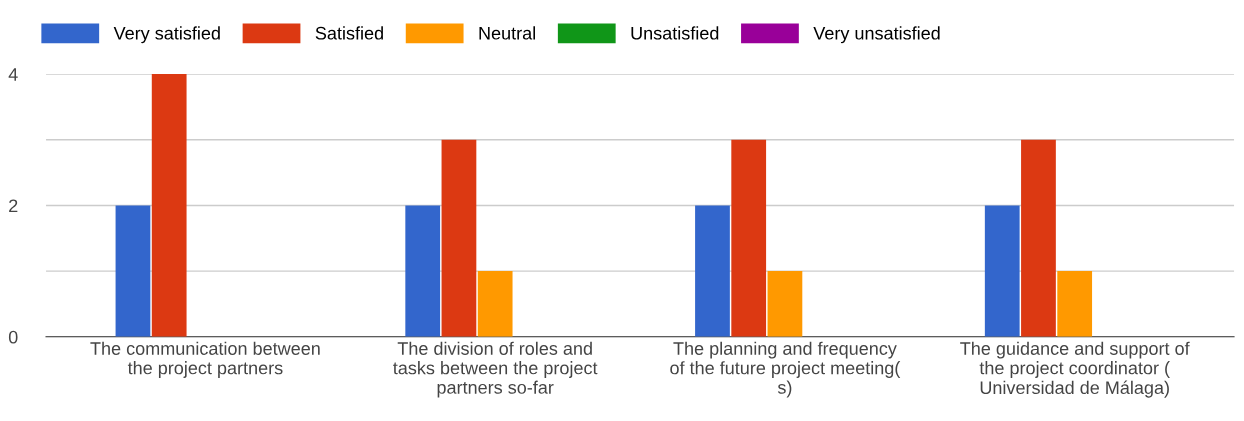 Image resolution: width=1244 pixels, height=421 pixels. I want to click on x-tick-label: The communication between the project partners, so click(205, 359).